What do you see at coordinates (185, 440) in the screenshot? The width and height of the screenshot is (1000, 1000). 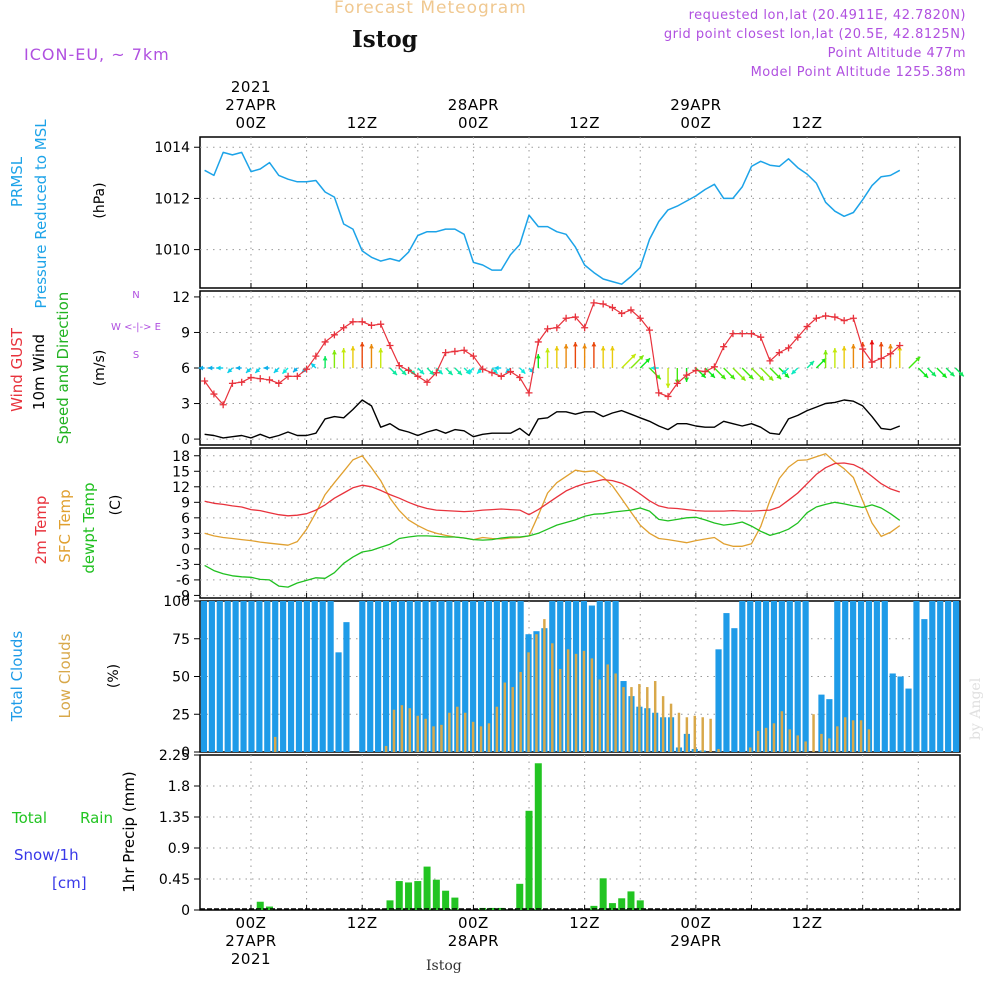 I see `wind-ytick-label: 0` at bounding box center [185, 440].